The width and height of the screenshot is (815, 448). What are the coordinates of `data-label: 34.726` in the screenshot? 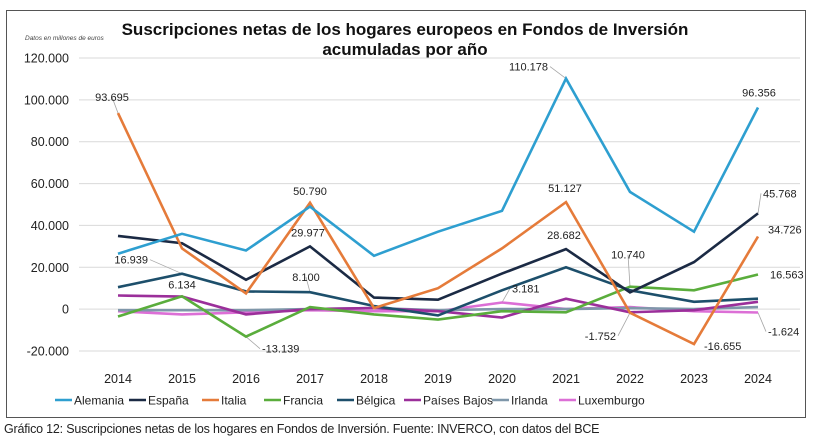 It's located at (785, 230).